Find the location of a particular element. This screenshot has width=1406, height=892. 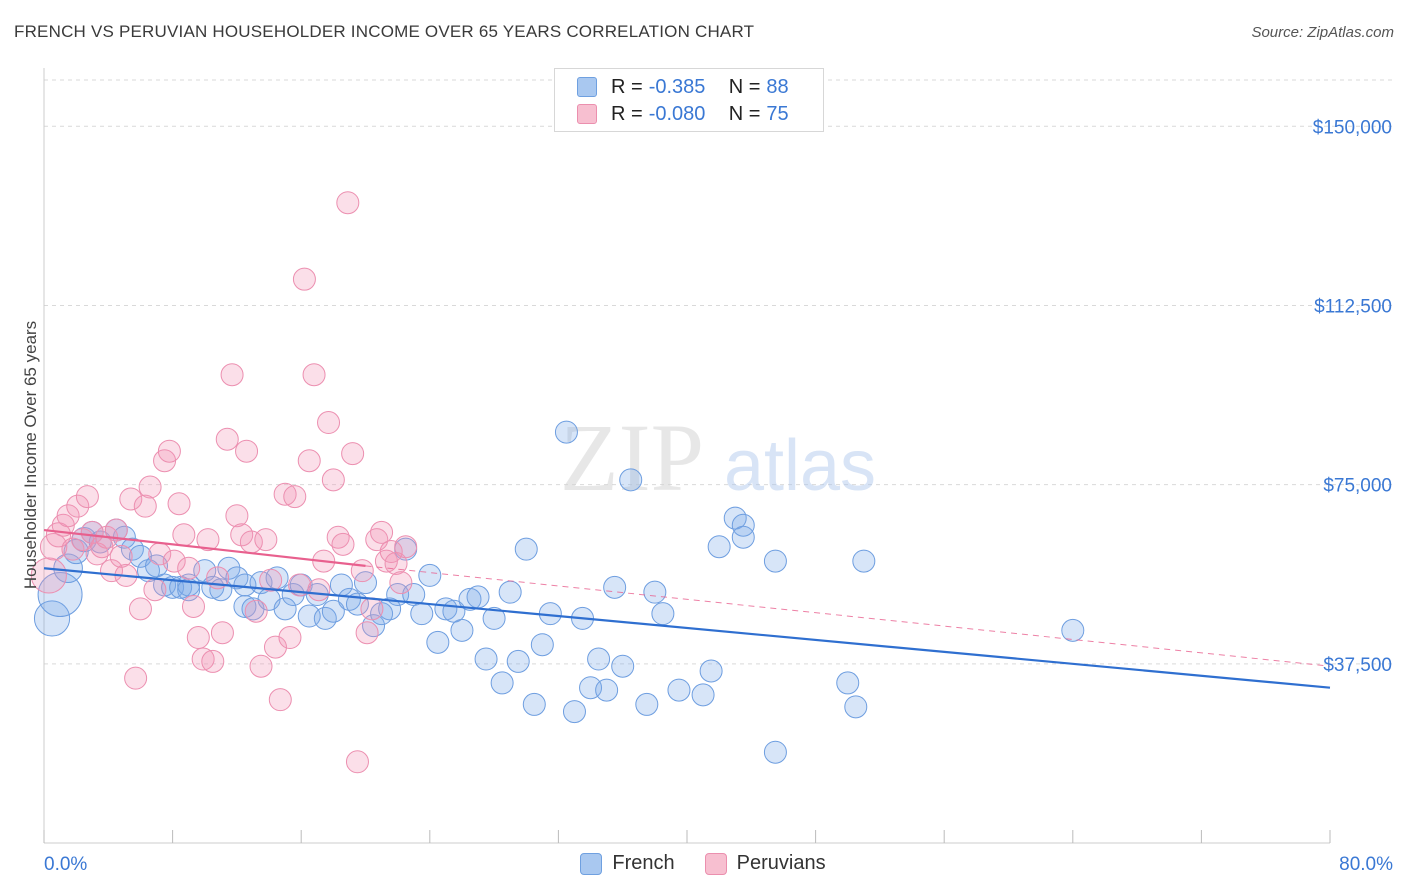

legend-item-peruvians: Peruvians is located at coordinates (765, 863).